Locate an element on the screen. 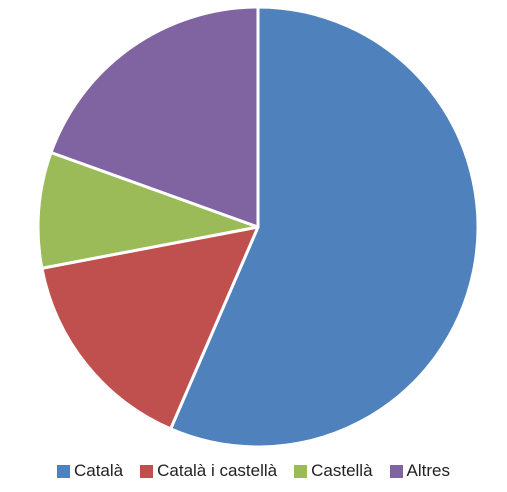  legend-label-altres: Altres is located at coordinates (428, 470).